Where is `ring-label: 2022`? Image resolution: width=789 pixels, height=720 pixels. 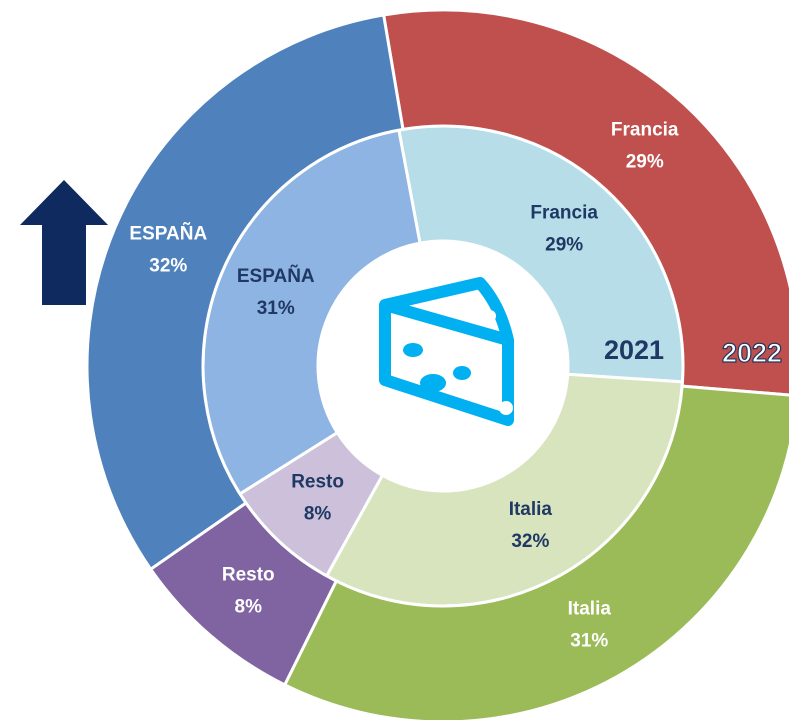
ring-label: 2022 is located at coordinates (752, 353).